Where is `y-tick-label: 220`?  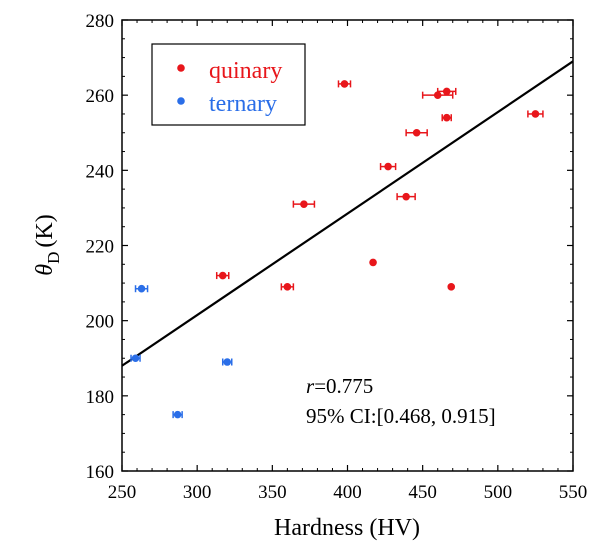 y-tick-label: 220 is located at coordinates (100, 247).